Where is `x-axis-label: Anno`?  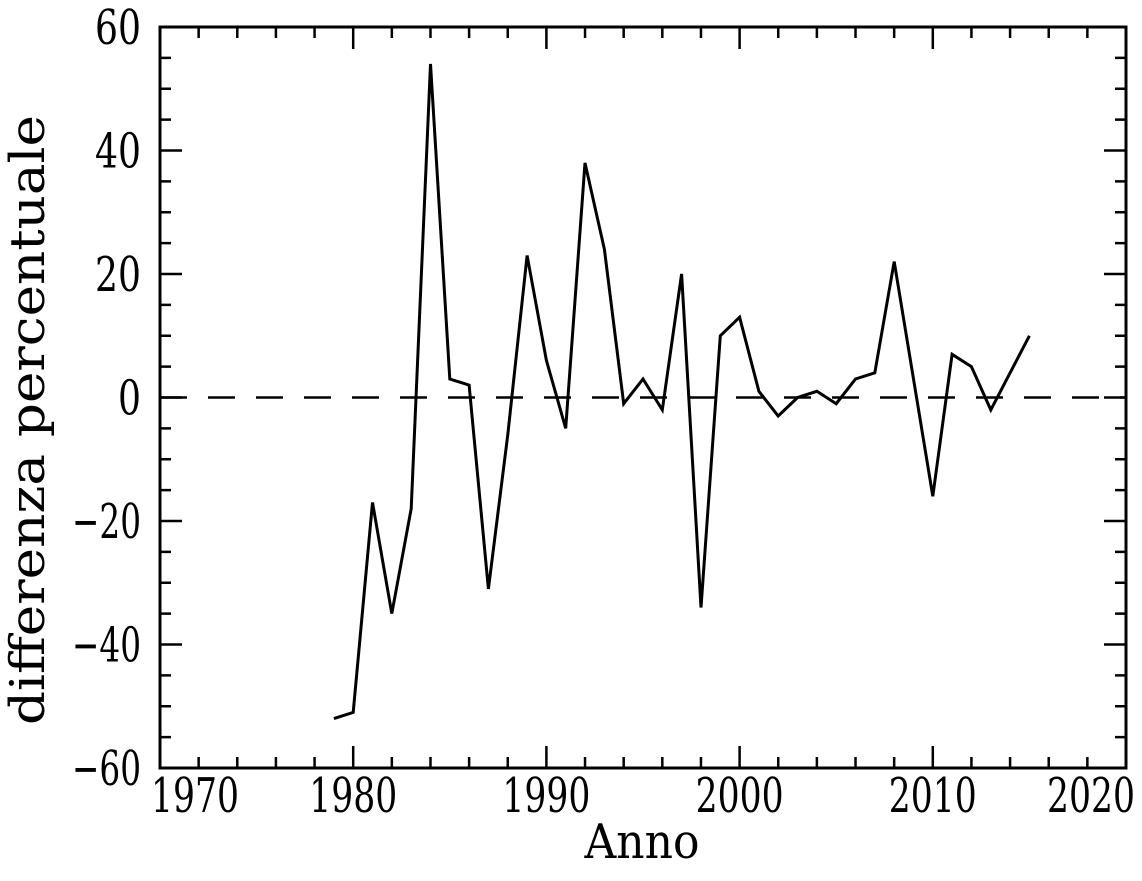
x-axis-label: Anno is located at coordinates (642, 842).